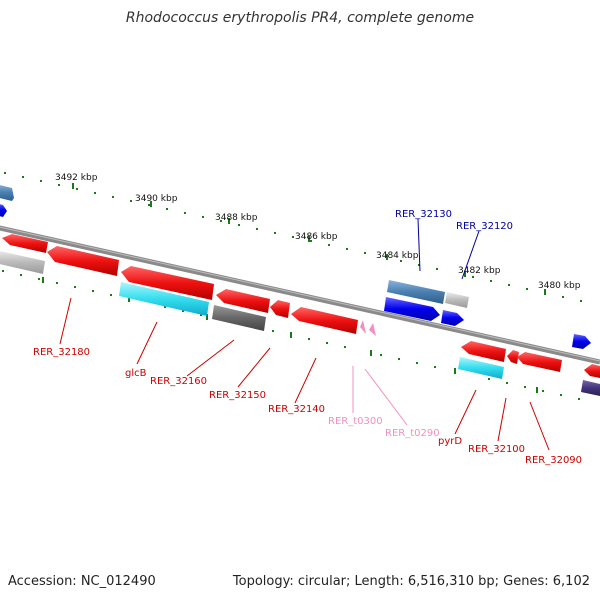 The image size is (600, 600). Describe the element at coordinates (316, 237) in the screenshot. I see `ruler-label: 3486 kbp` at that location.